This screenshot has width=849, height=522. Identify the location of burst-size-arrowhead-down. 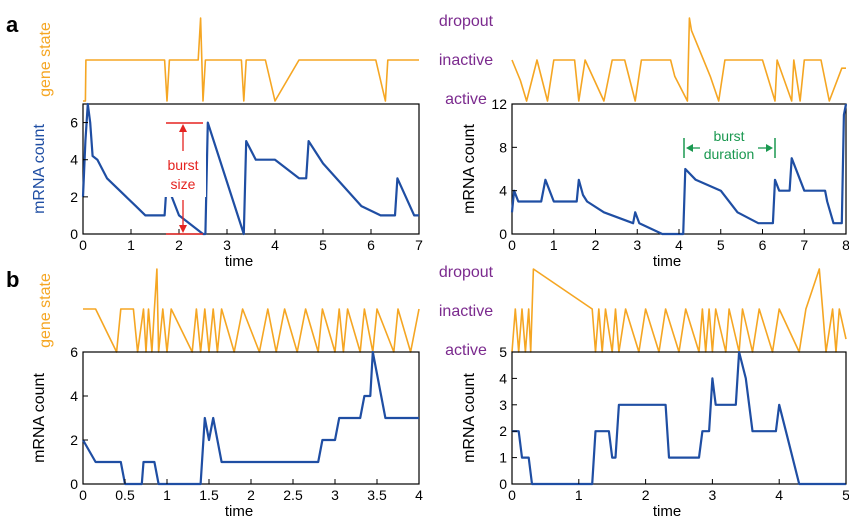
(183, 229).